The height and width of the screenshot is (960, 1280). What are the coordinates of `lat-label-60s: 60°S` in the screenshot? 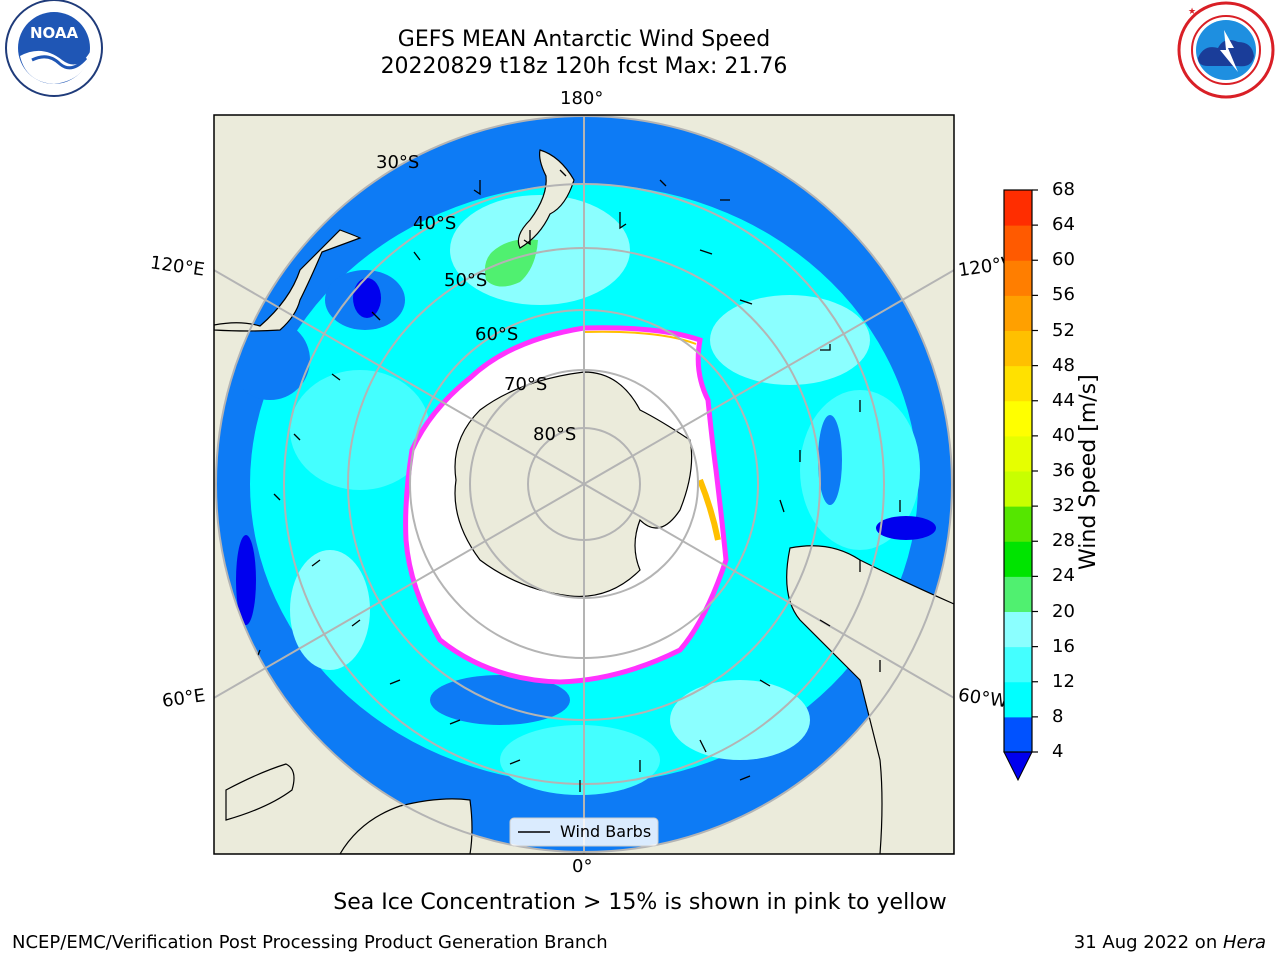 It's located at (497, 334).